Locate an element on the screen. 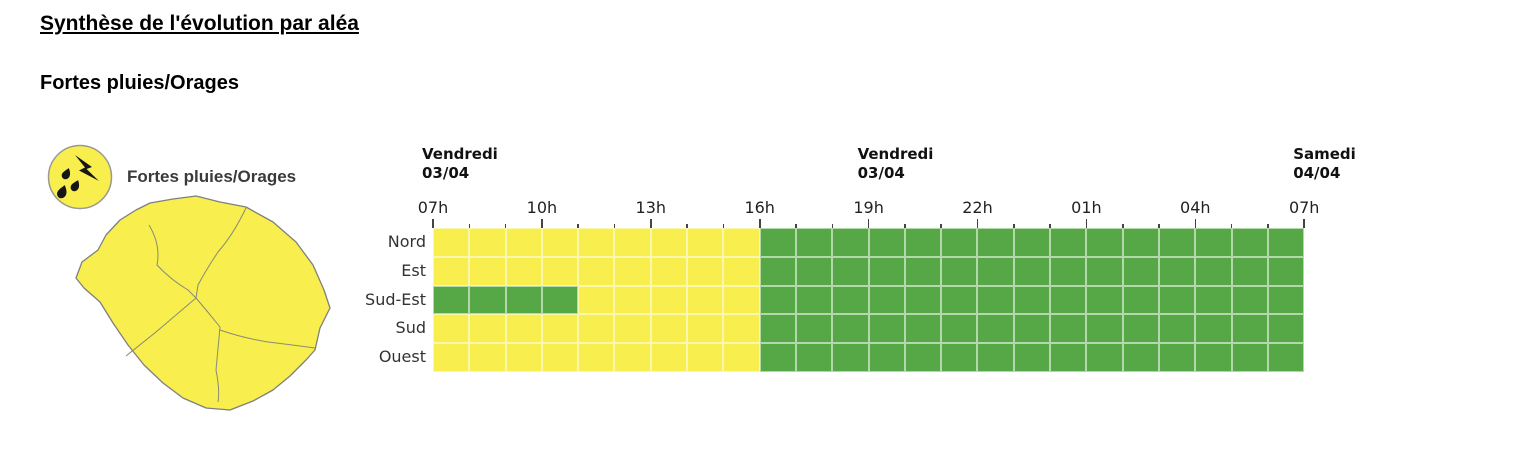 The width and height of the screenshot is (1536, 466). island-outline is located at coordinates (203, 303).